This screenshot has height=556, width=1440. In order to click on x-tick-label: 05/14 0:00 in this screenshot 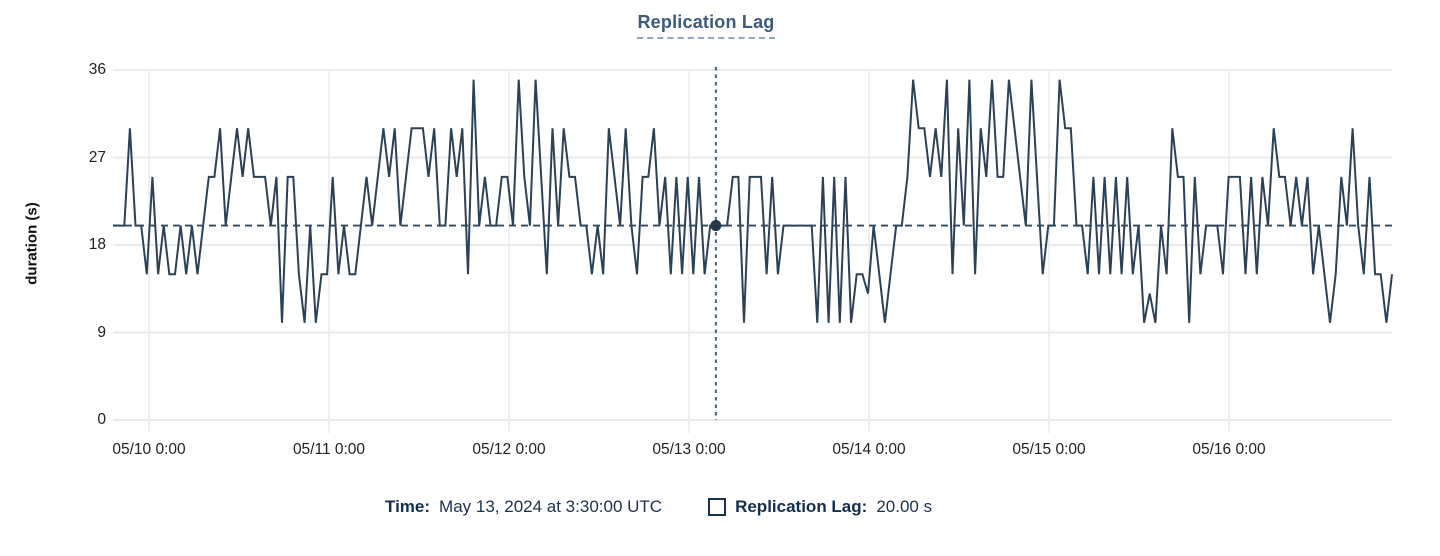, I will do `click(869, 449)`.